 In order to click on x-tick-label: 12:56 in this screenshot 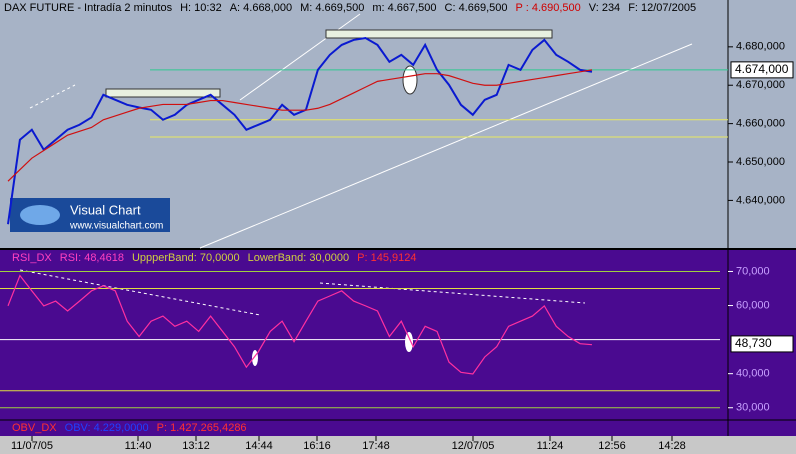, I will do `click(612, 446)`.